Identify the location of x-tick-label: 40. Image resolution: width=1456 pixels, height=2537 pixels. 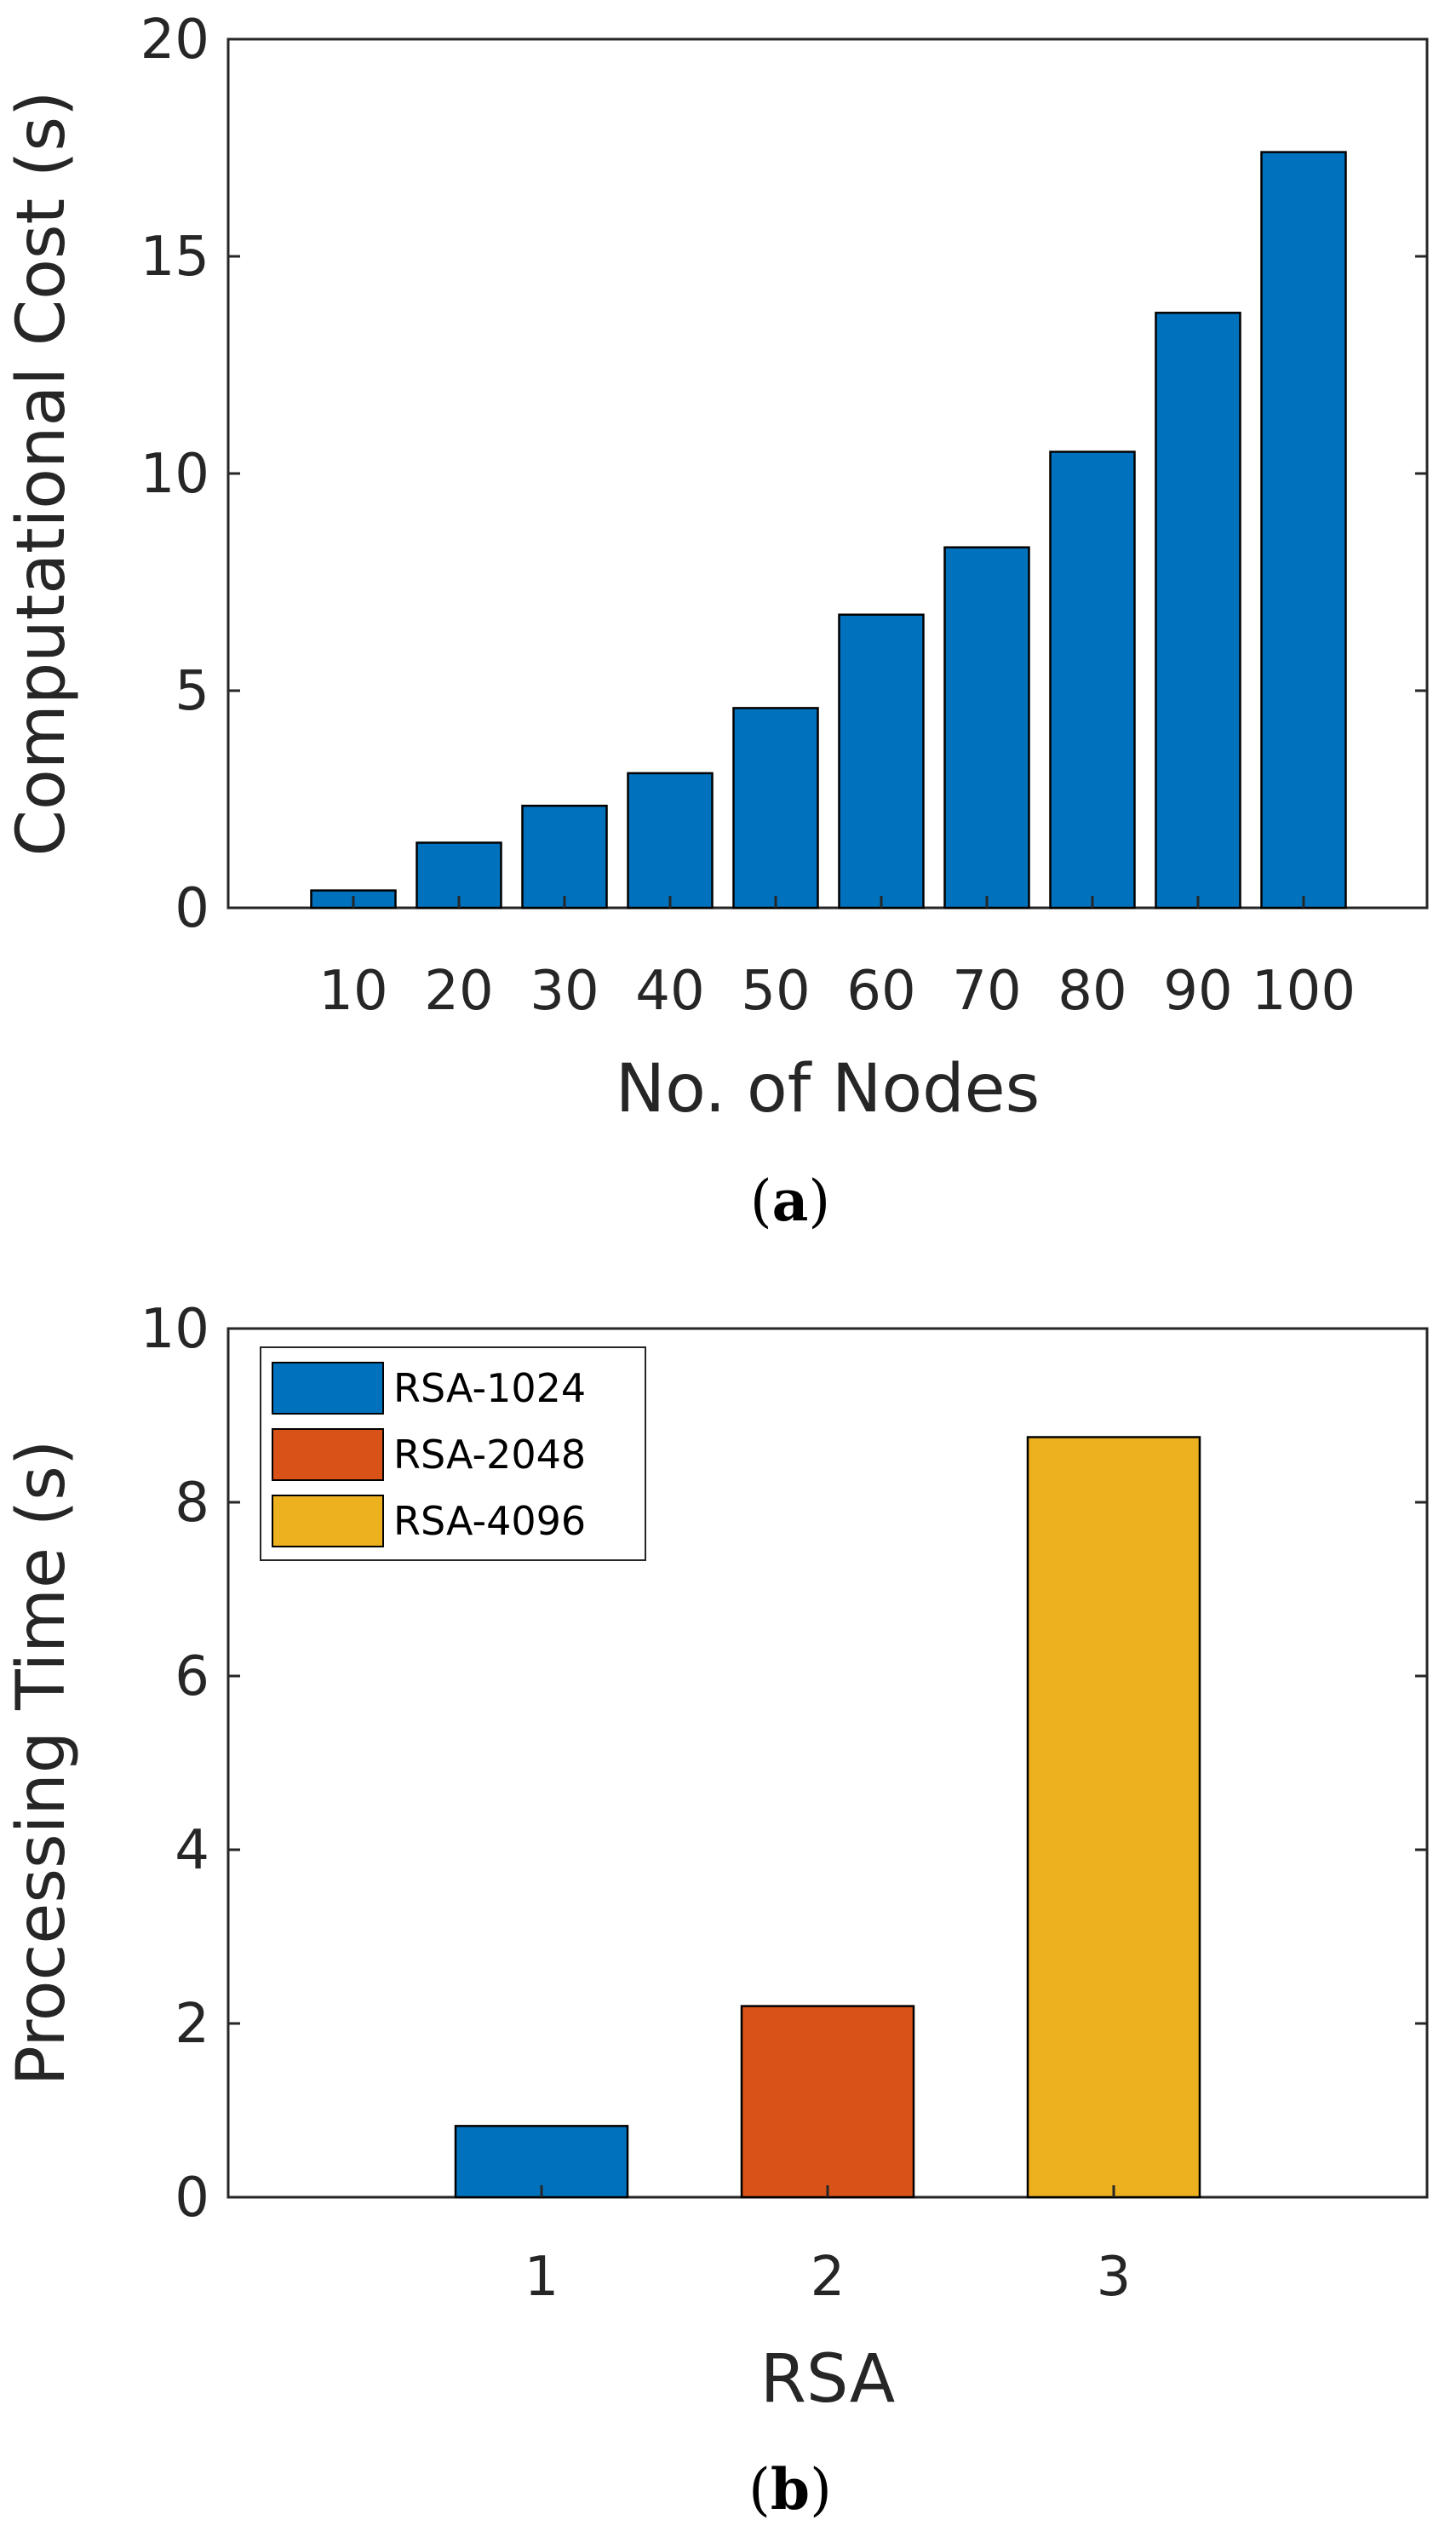
(669, 992).